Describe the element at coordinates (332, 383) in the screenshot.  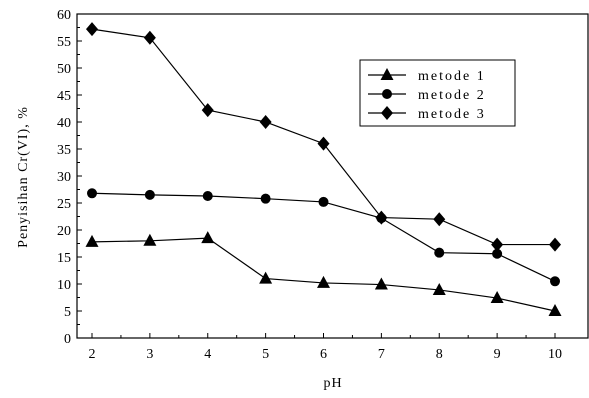
I see `x-axis-title: pH` at that location.